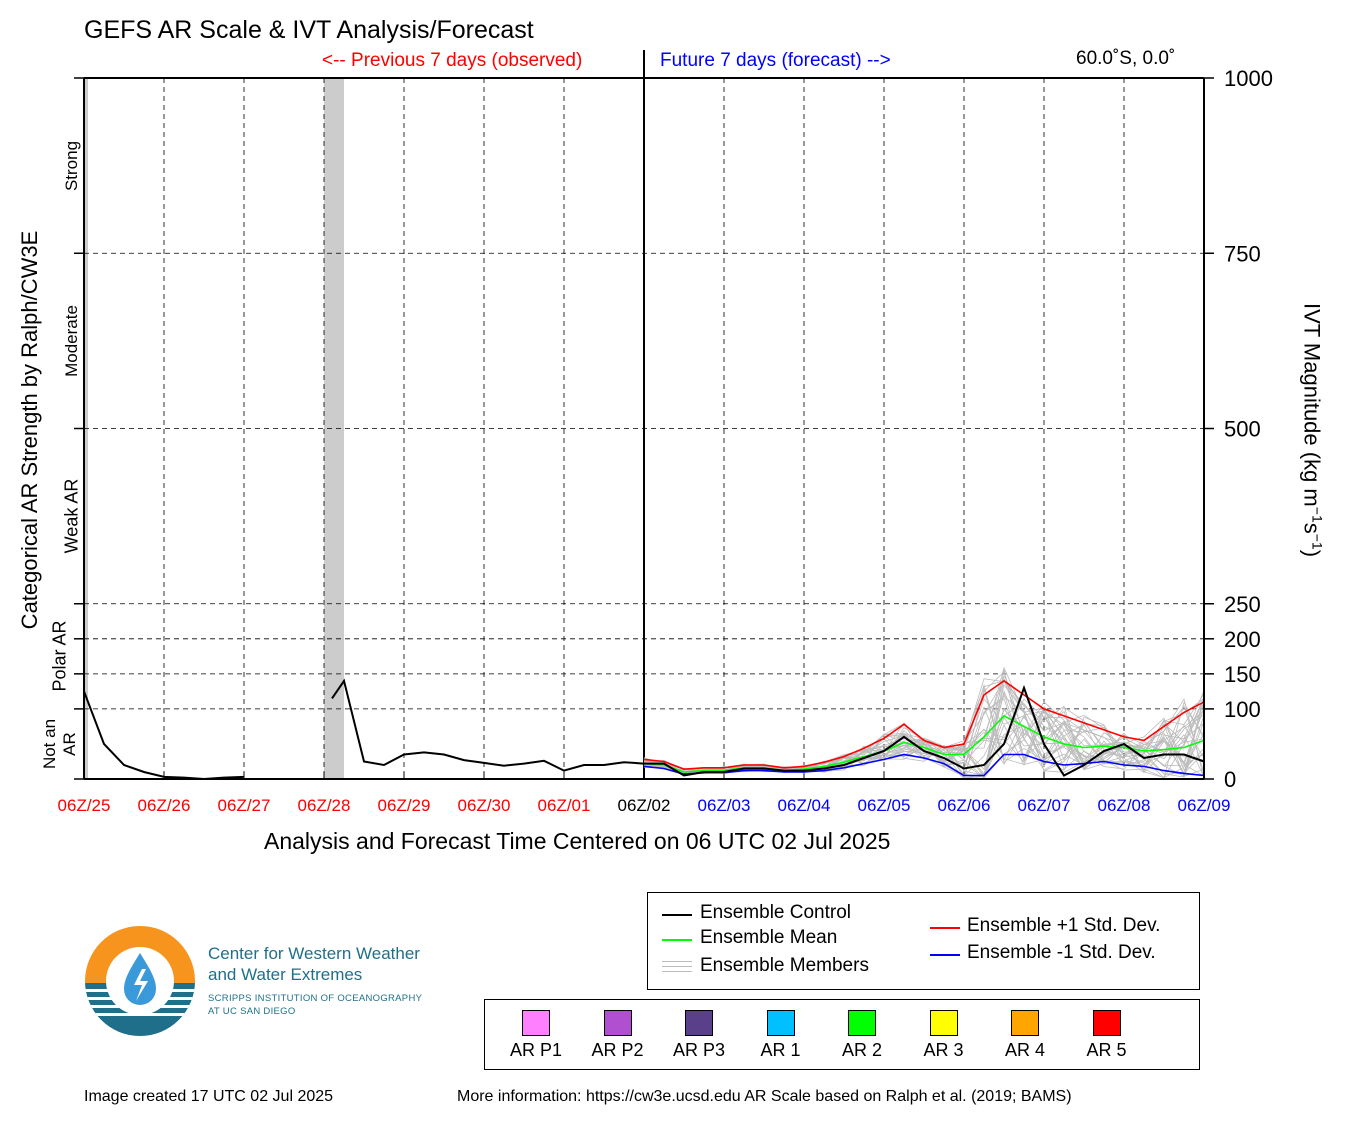 Image resolution: width=1348 pixels, height=1128 pixels. I want to click on ar-scale-label: AR 3, so click(943, 1050).